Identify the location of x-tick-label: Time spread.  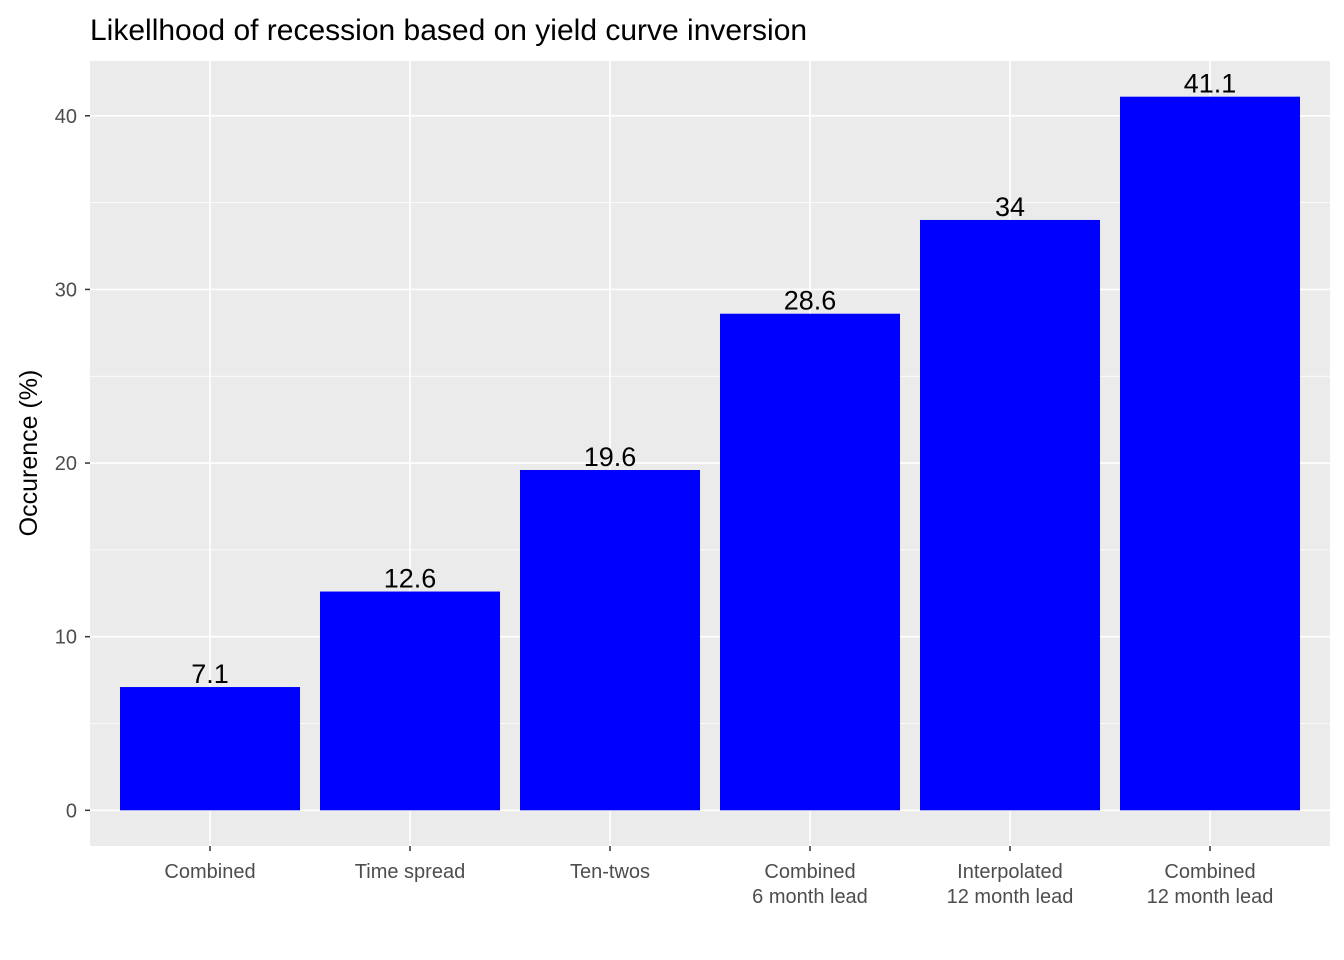
(410, 872).